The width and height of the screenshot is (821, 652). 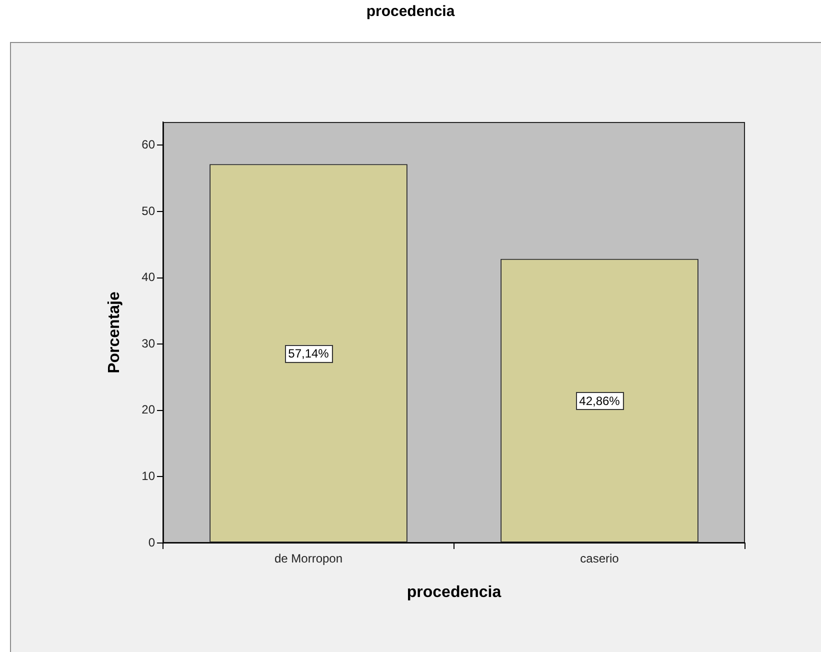 What do you see at coordinates (600, 559) in the screenshot?
I see `x-tick-label: caserio` at bounding box center [600, 559].